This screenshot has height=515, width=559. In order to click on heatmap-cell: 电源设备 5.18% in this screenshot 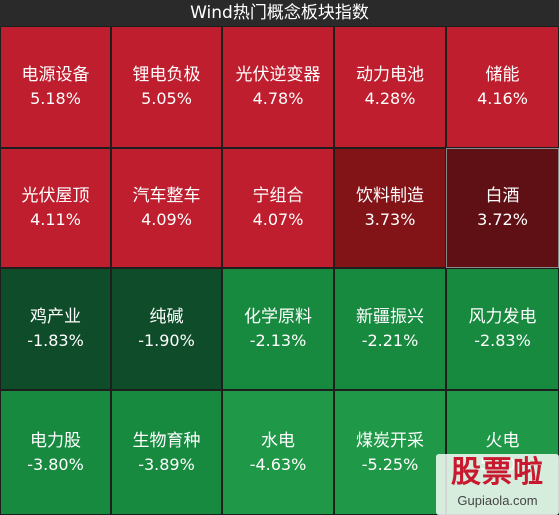, I will do `click(55, 87)`.